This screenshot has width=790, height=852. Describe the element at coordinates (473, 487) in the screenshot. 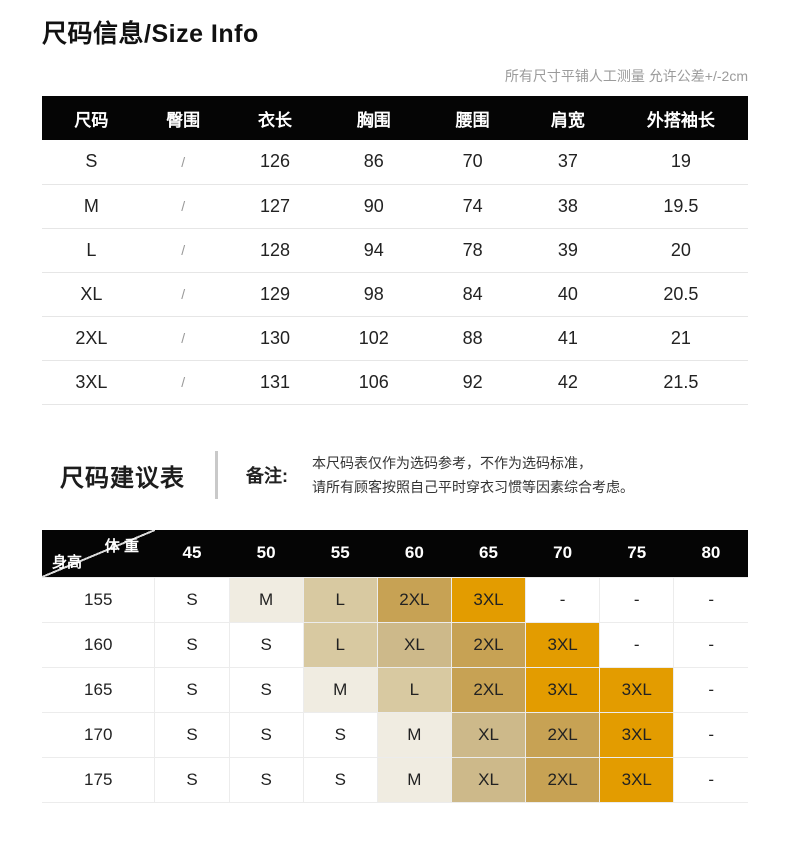

I see `note-line-2: 请所有顾客按照自己平时穿衣习惯等因素综合考虑。` at that location.